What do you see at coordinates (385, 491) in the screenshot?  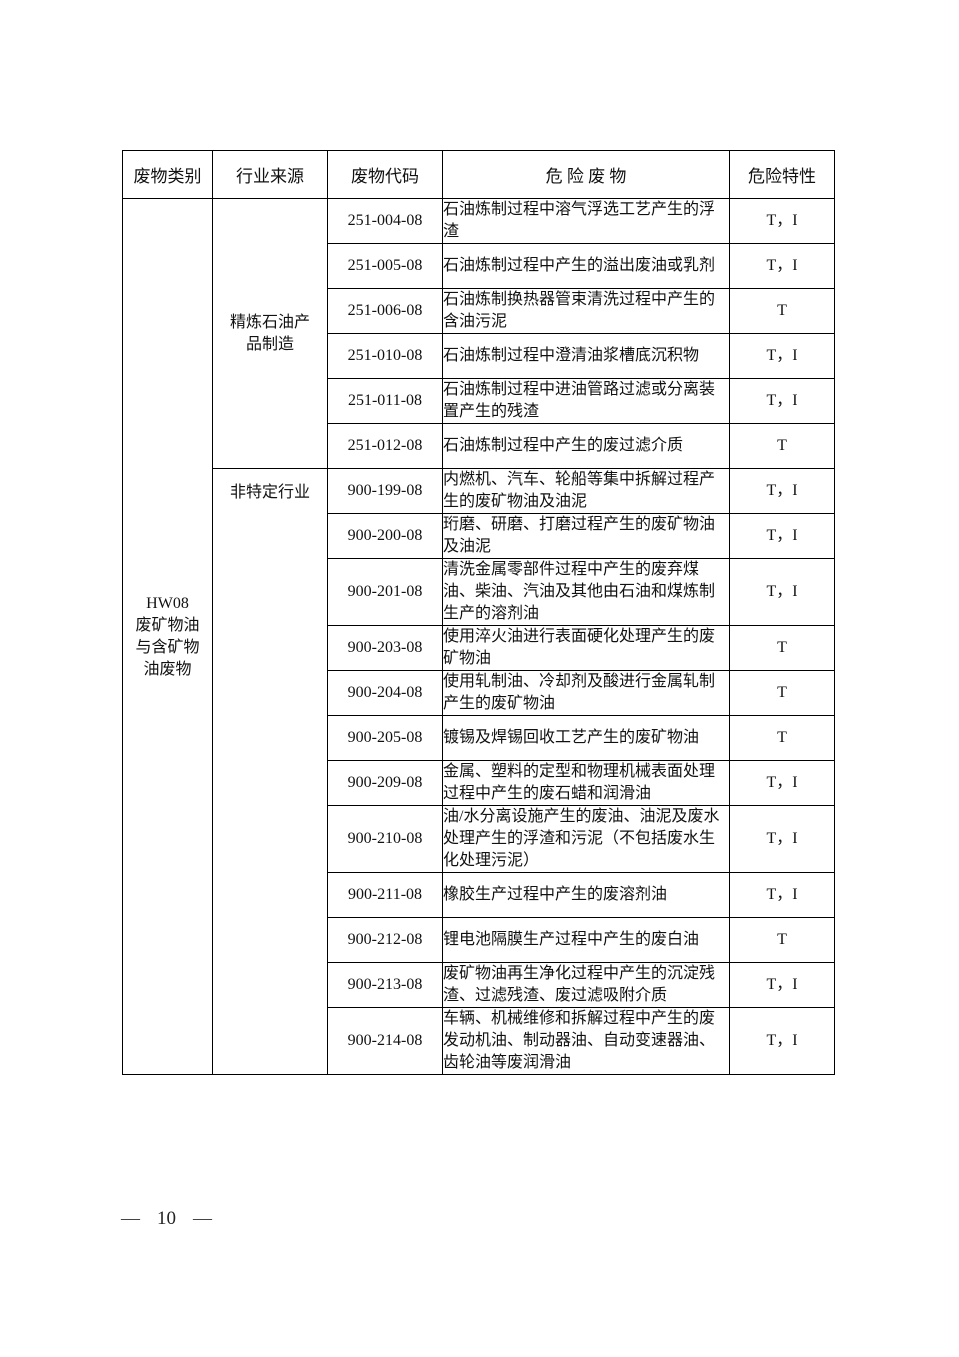 I see `waste-code-cell: 900-199-08` at bounding box center [385, 491].